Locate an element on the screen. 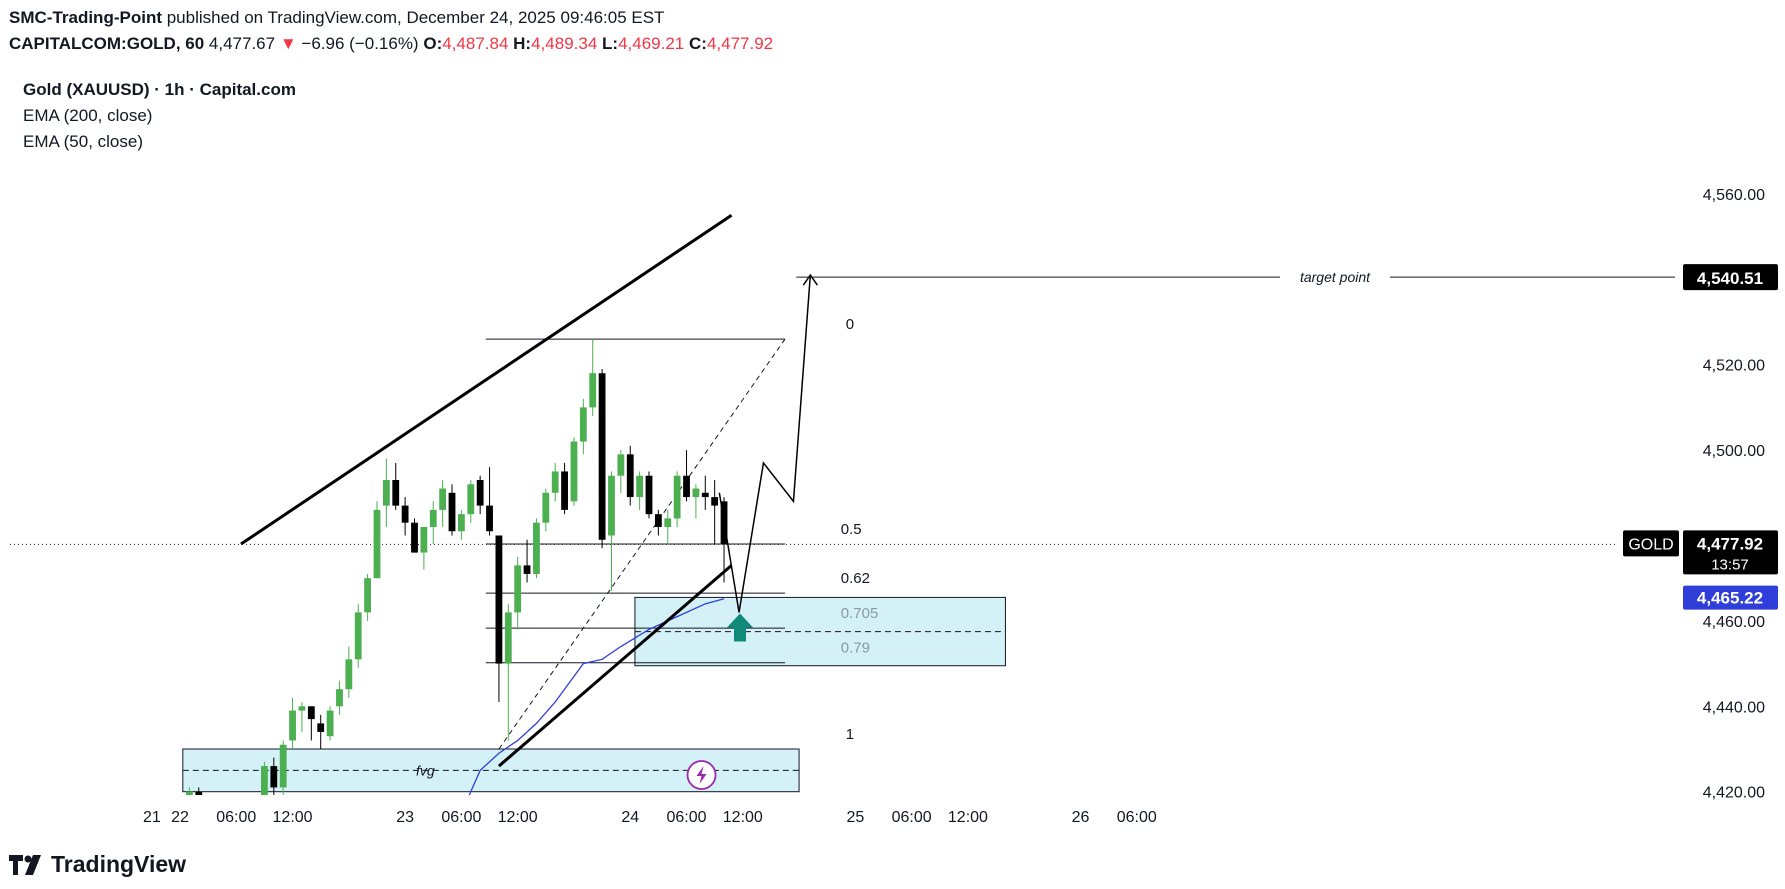 Image resolution: width=1785 pixels, height=889 pixels. x-tick-label: 24 is located at coordinates (630, 817).